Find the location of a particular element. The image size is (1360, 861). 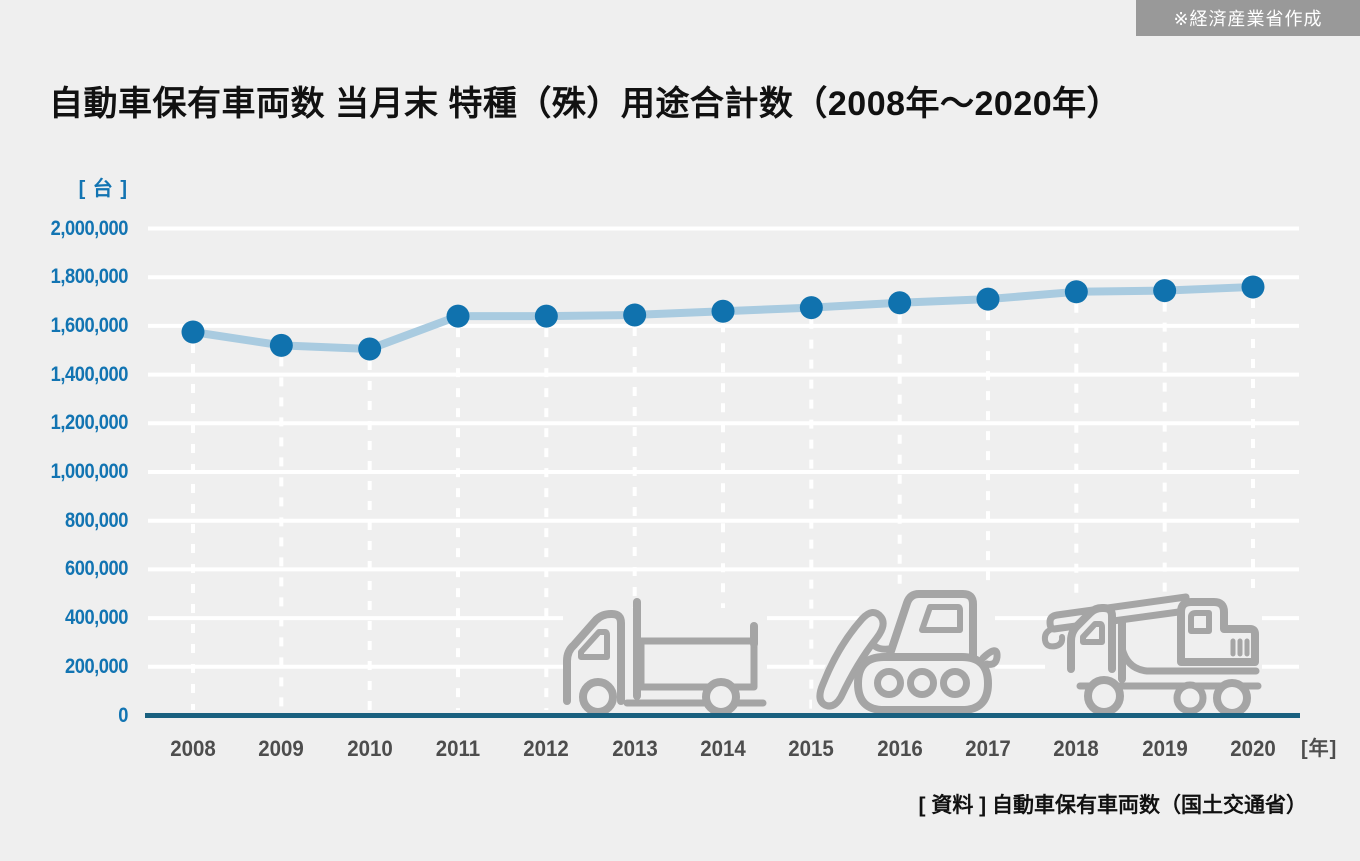

source-badge: ※経済産業省作成 is located at coordinates (1248, 18).